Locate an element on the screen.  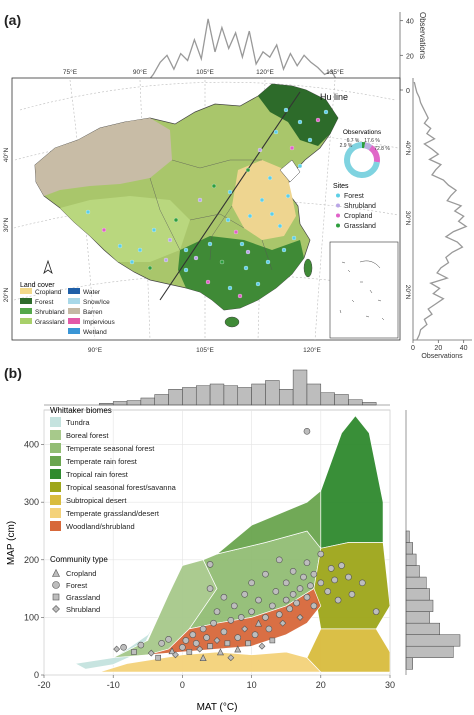
biome-legend-label: Subtropical desert is located at coordinates (96, 500).